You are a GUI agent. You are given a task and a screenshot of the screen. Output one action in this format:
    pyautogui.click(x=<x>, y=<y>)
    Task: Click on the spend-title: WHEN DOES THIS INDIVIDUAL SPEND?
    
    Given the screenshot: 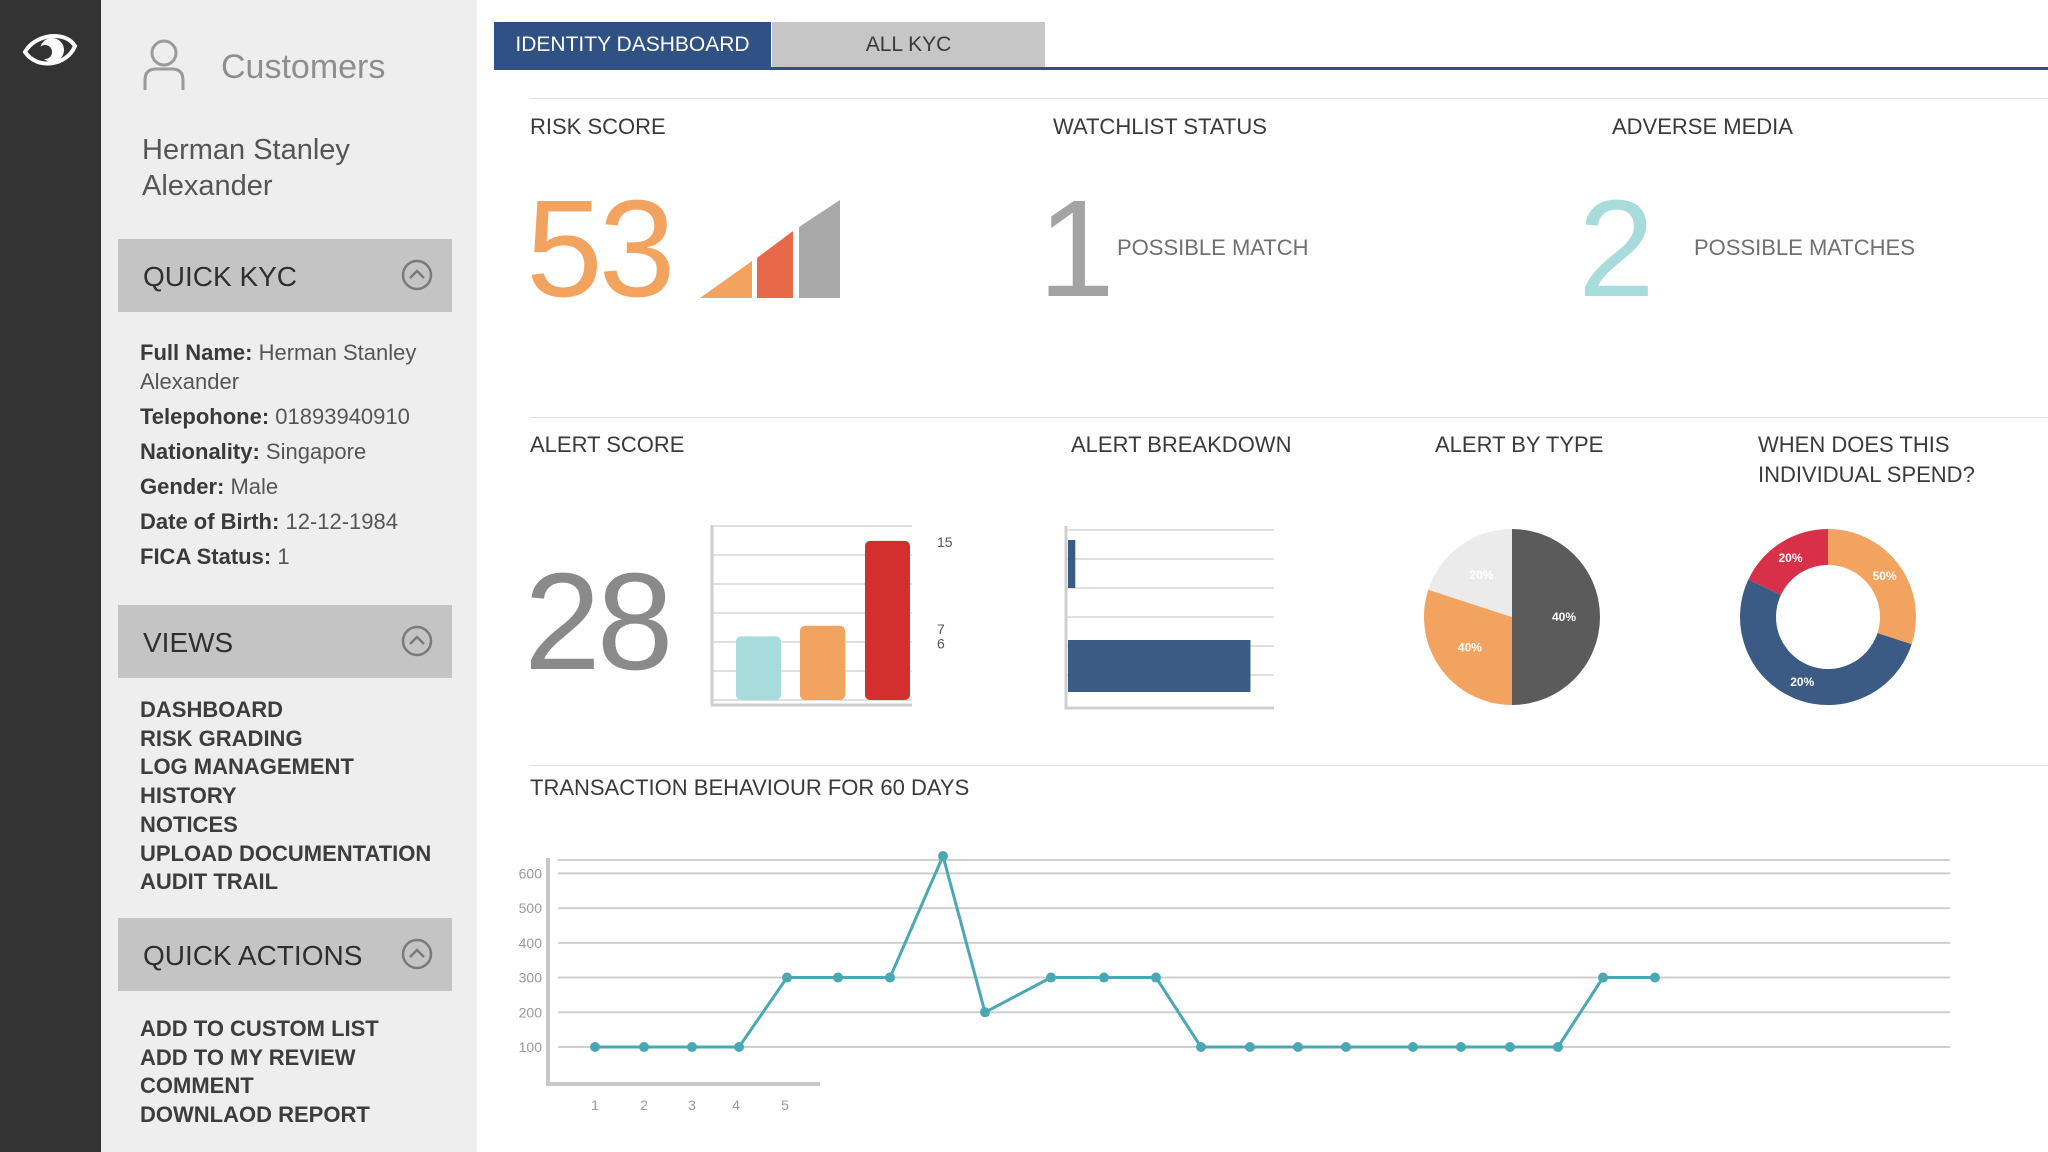 What is the action you would take?
    pyautogui.click(x=1866, y=460)
    